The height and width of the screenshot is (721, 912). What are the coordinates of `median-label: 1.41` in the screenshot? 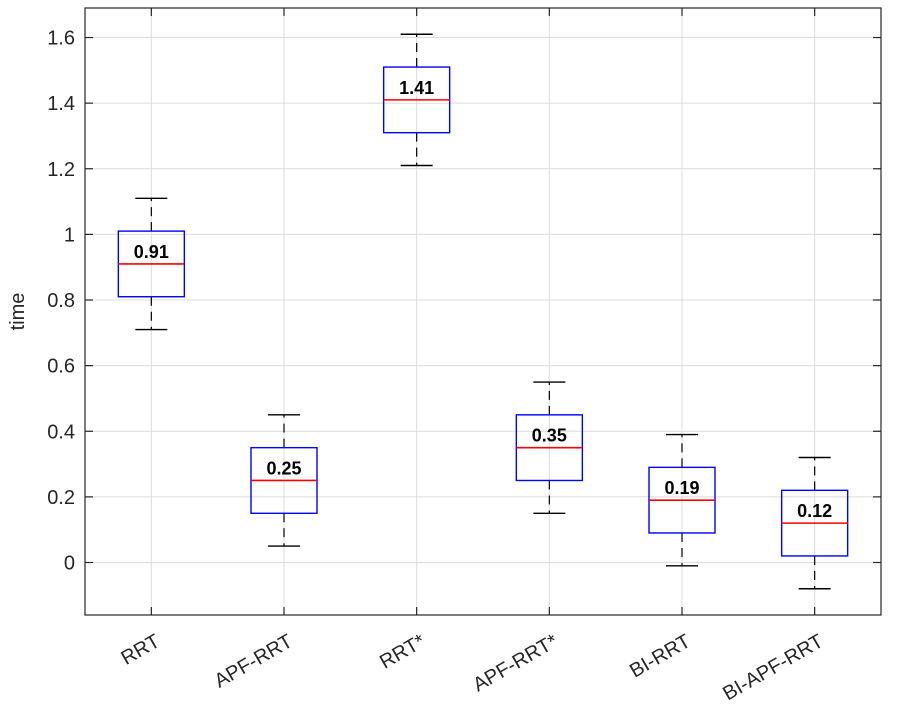 It's located at (416, 88).